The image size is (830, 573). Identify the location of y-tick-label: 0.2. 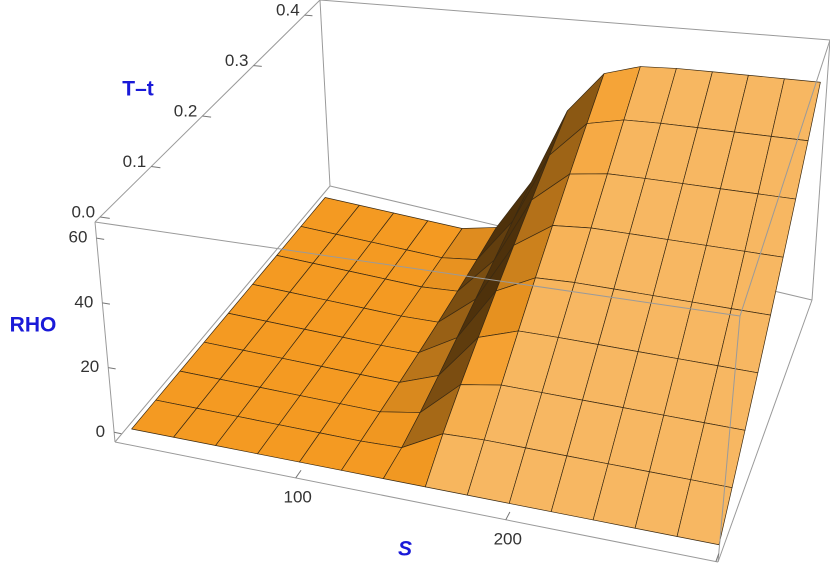
(186, 111).